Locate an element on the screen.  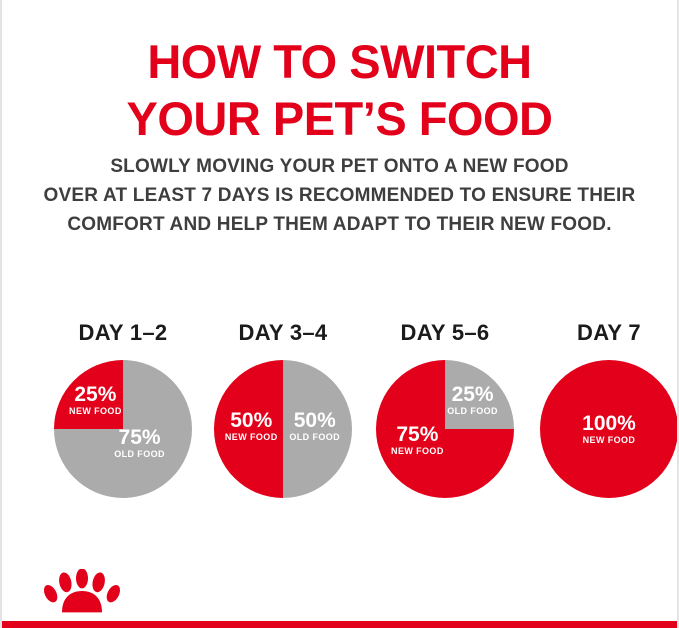
day-7-column: DAY 7 100% NEW FOOD is located at coordinates (605, 409).